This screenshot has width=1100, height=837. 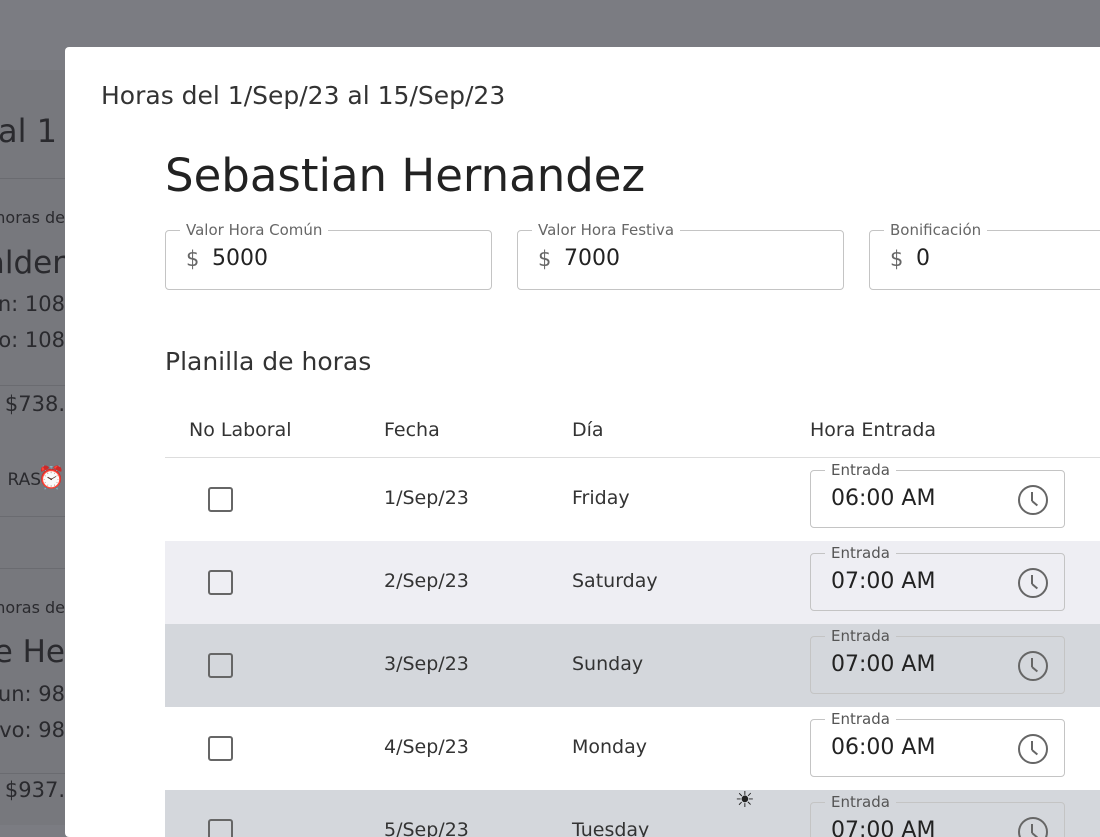 What do you see at coordinates (240, 430) in the screenshot?
I see `col-no-laboral: No Laboral` at bounding box center [240, 430].